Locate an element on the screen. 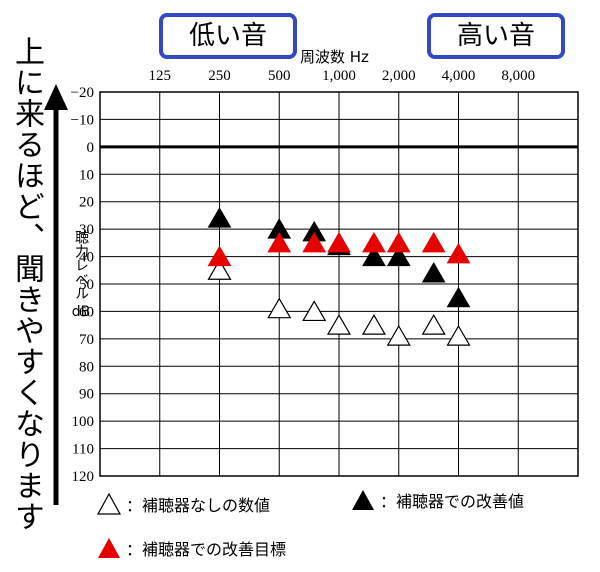 The width and height of the screenshot is (600, 572). y-tick-label: 110 is located at coordinates (83, 450).